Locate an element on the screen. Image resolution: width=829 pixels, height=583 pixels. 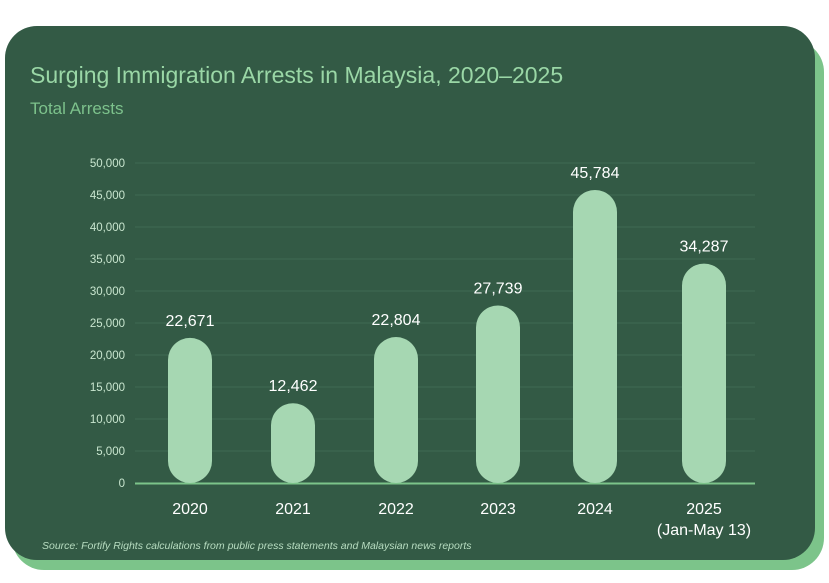
value-label: 27,739 is located at coordinates (498, 288).